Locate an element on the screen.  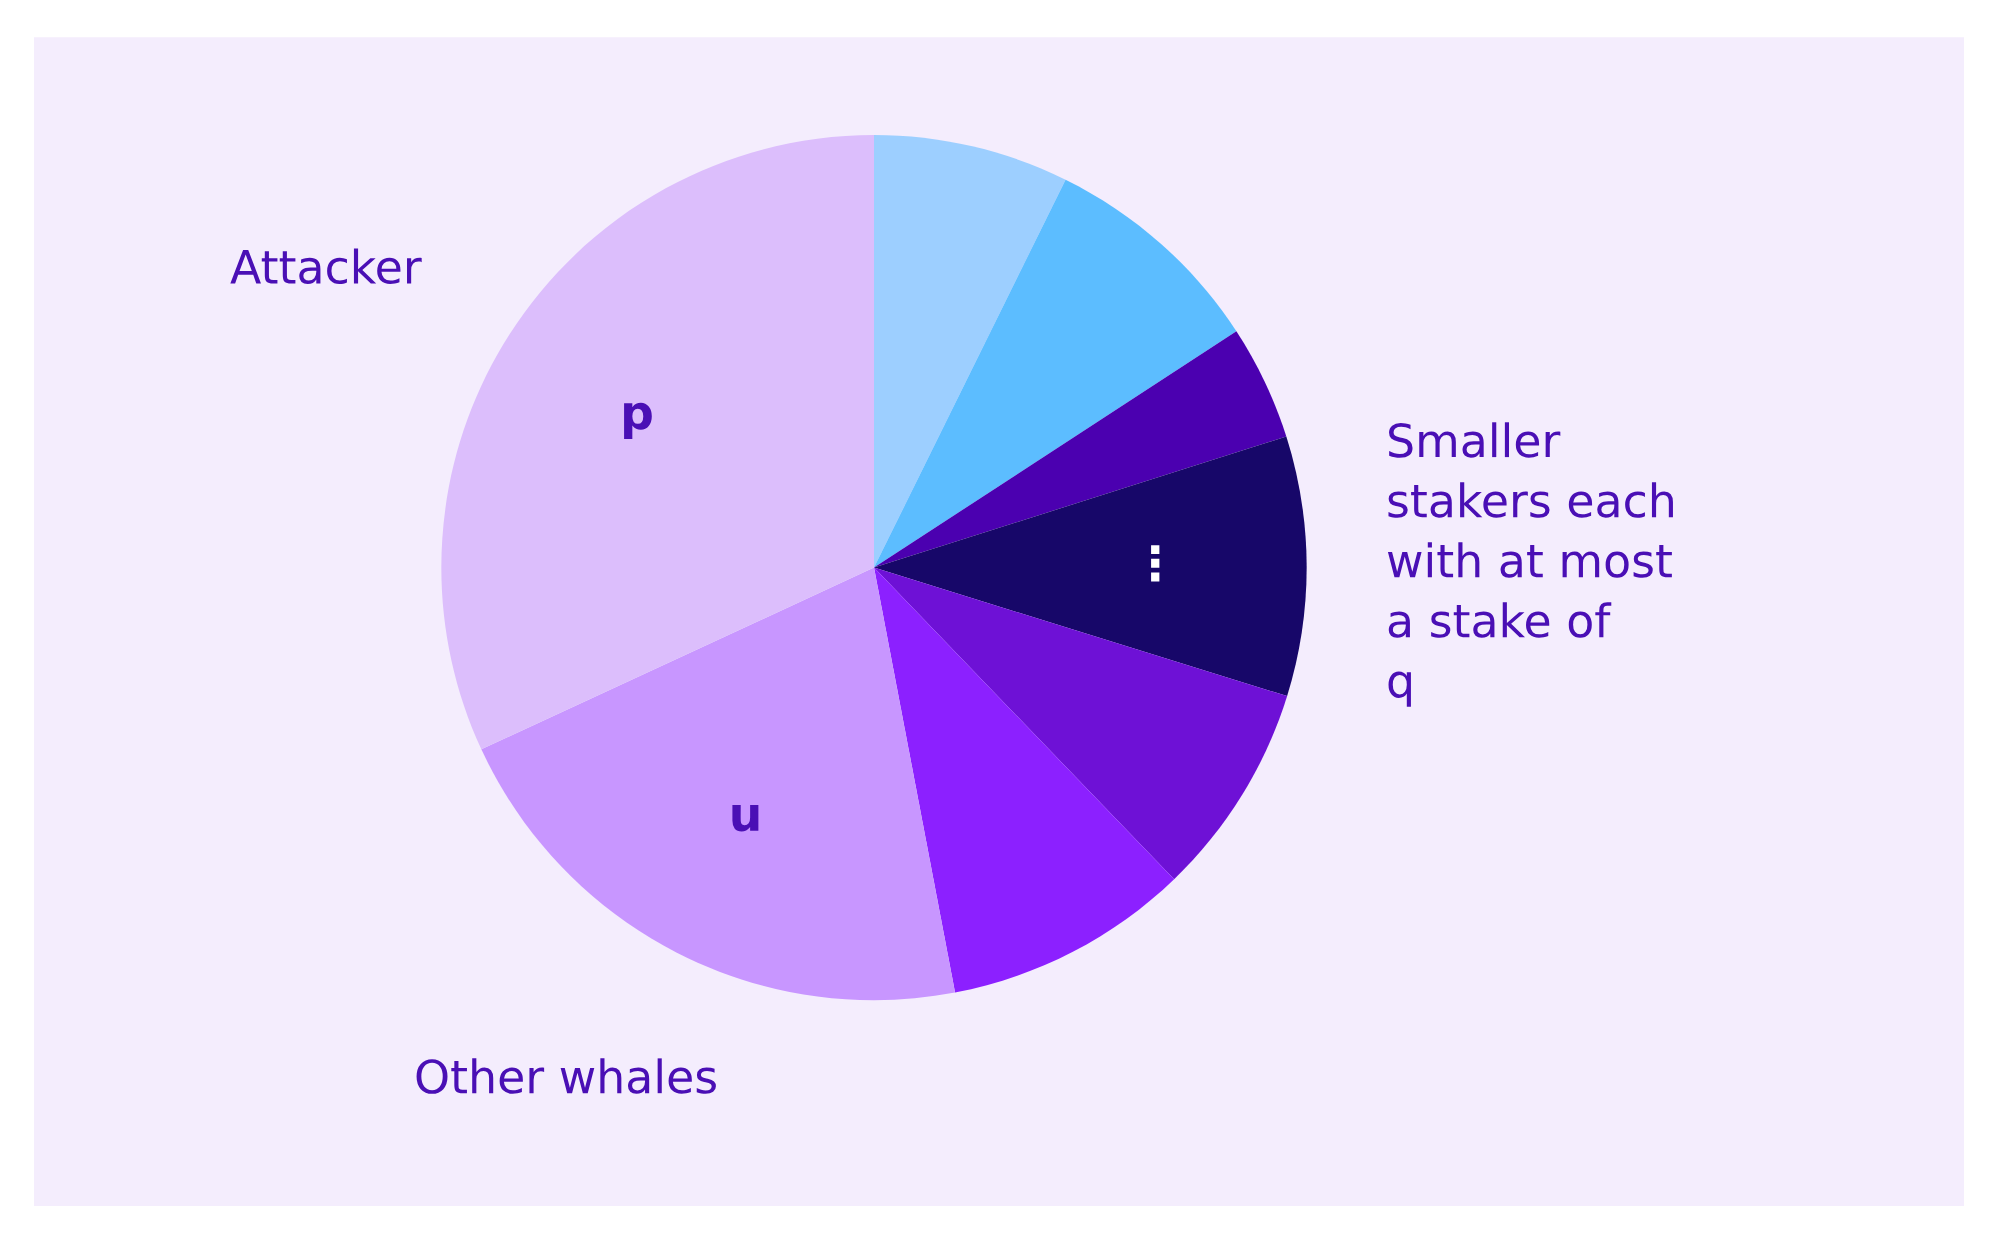
slice-label: p is located at coordinates (638, 421).